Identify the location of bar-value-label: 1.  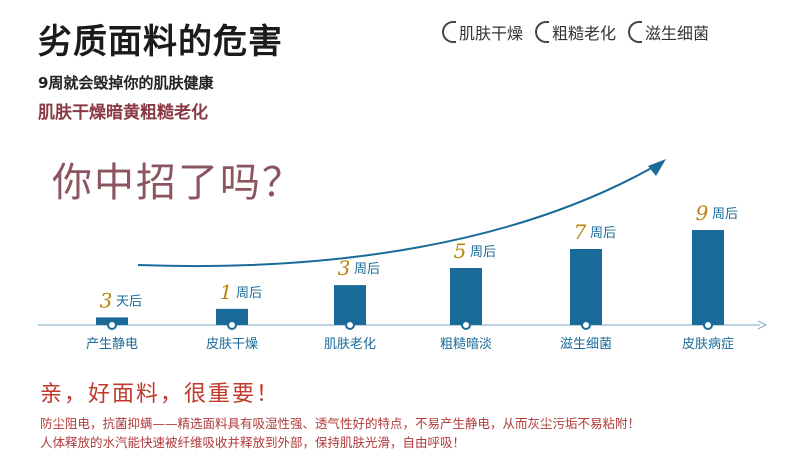
(226, 292).